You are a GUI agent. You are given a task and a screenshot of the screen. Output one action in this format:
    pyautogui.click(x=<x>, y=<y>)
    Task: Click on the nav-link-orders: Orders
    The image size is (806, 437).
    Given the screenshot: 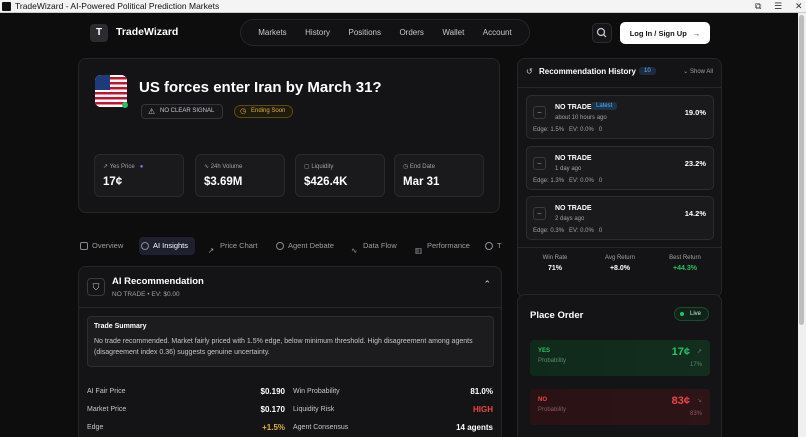 What is the action you would take?
    pyautogui.click(x=411, y=32)
    